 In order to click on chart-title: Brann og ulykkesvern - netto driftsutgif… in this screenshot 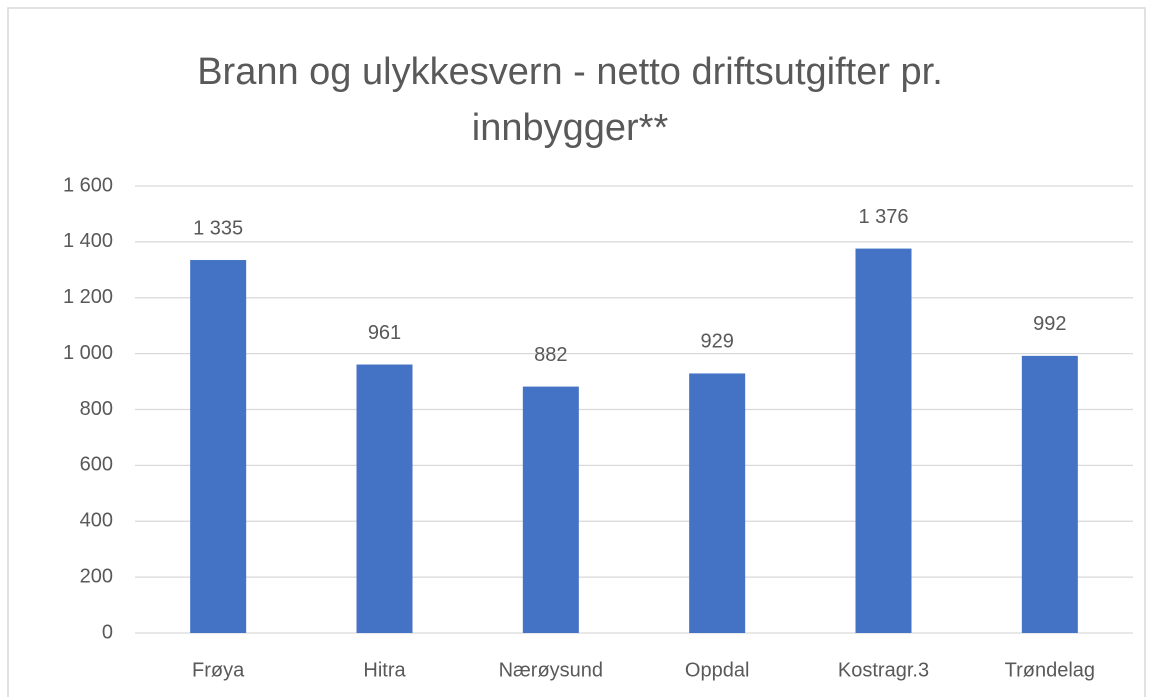, I will do `click(570, 100)`.